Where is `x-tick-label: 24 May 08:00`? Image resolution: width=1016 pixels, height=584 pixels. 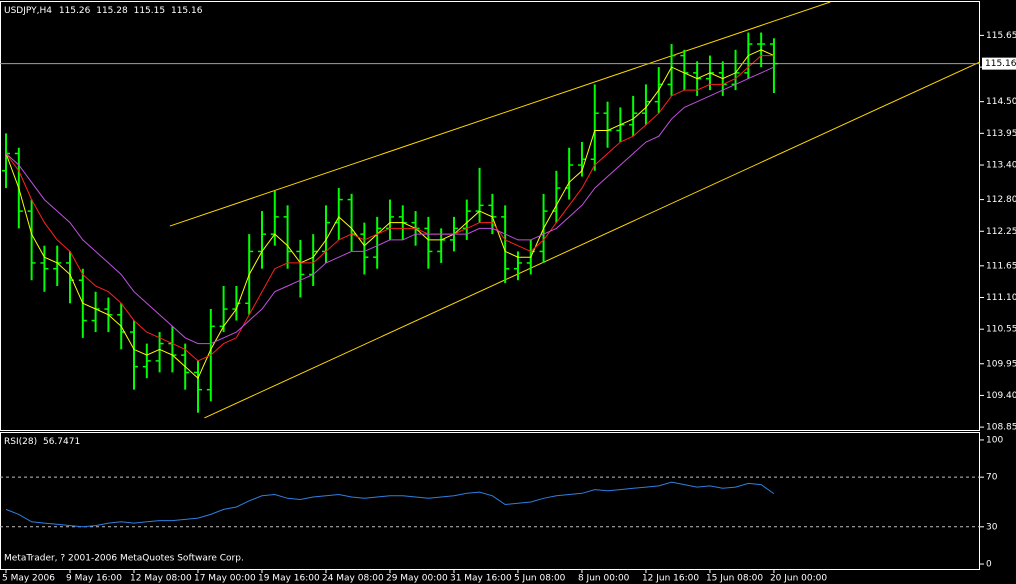 x-tick-label: 24 May 08:00 is located at coordinates (353, 579).